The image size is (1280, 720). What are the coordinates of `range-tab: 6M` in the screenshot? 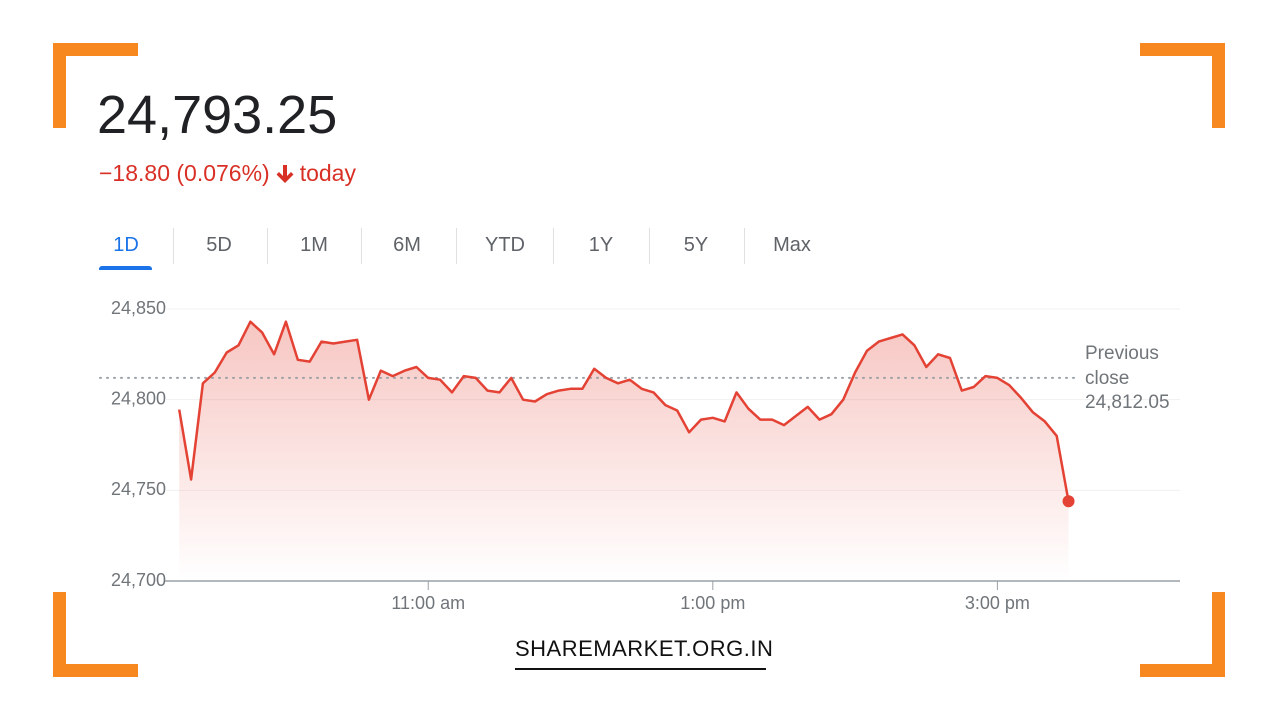 It's located at (407, 245).